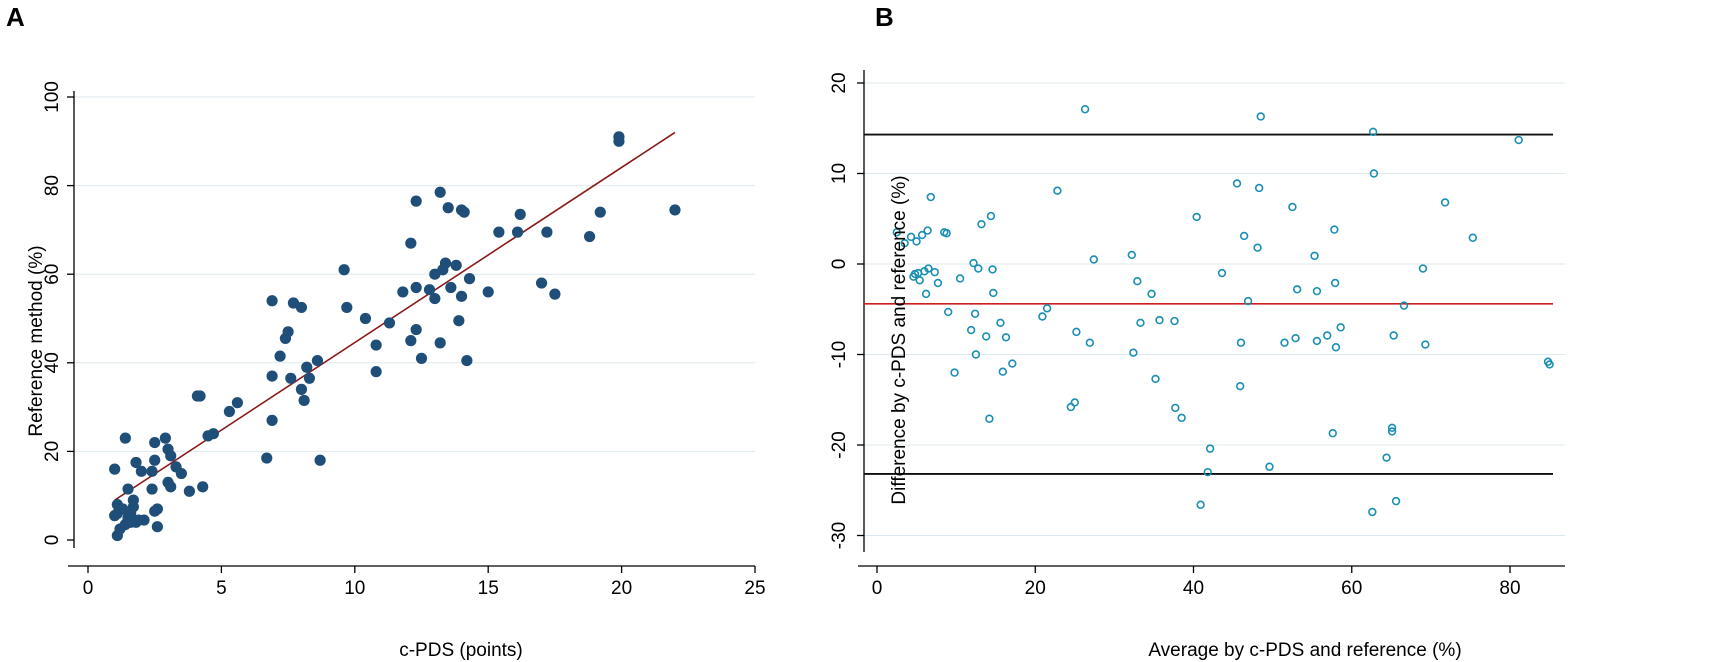  Describe the element at coordinates (877, 588) in the screenshot. I see `panel-b-x-tick-label: 0` at that location.